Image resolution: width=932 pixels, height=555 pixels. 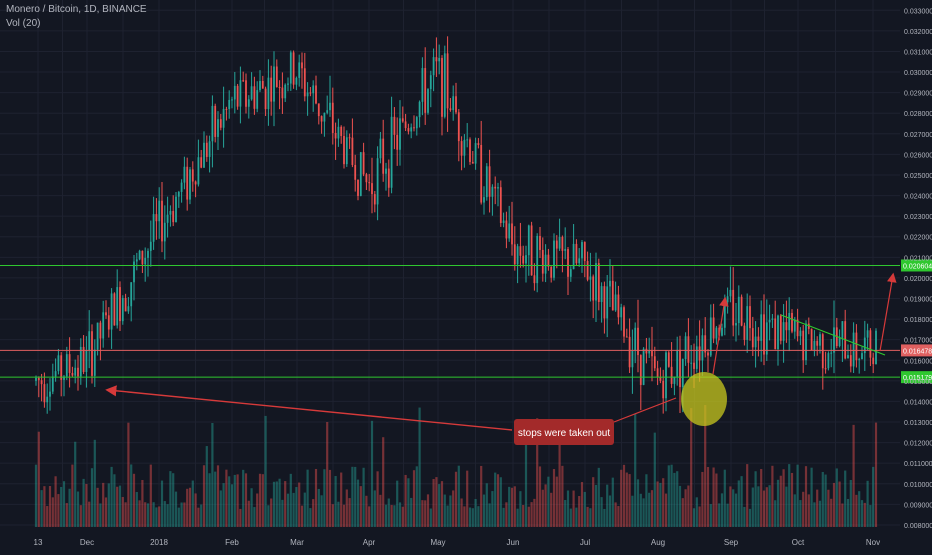 What do you see at coordinates (23, 23) in the screenshot?
I see `volume-indicator-label: Vol (20)` at bounding box center [23, 23].